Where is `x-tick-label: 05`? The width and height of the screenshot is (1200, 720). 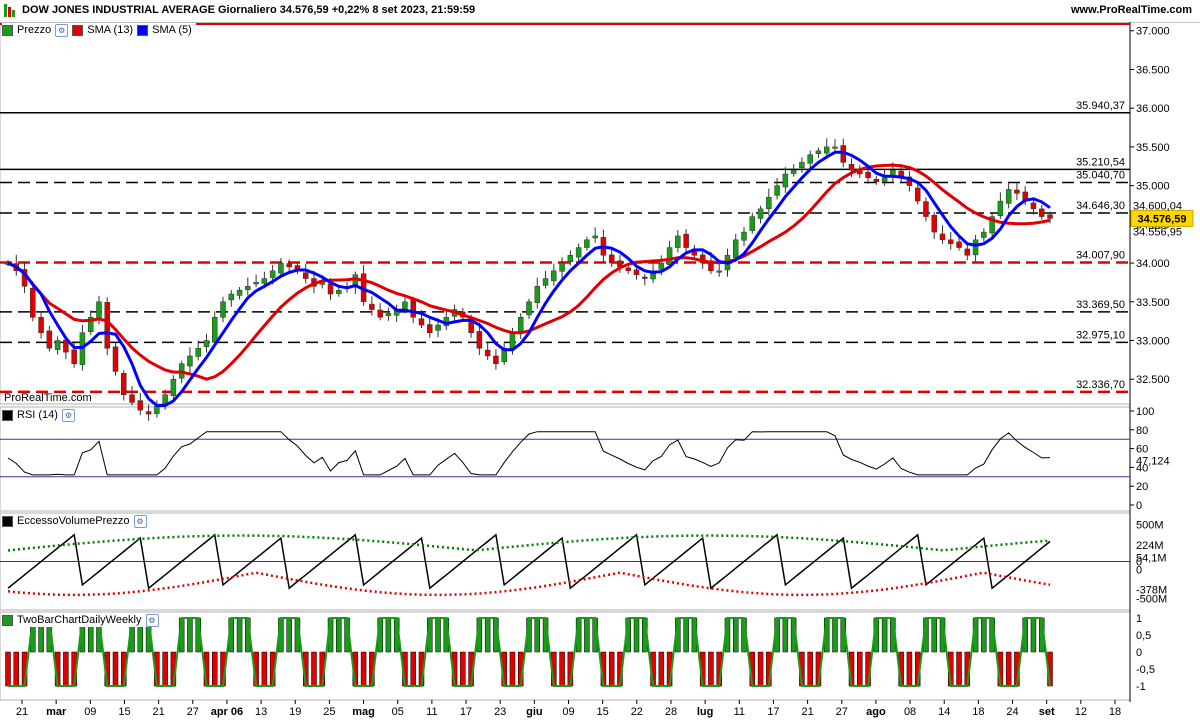
x-tick-label: 05 is located at coordinates (398, 712).